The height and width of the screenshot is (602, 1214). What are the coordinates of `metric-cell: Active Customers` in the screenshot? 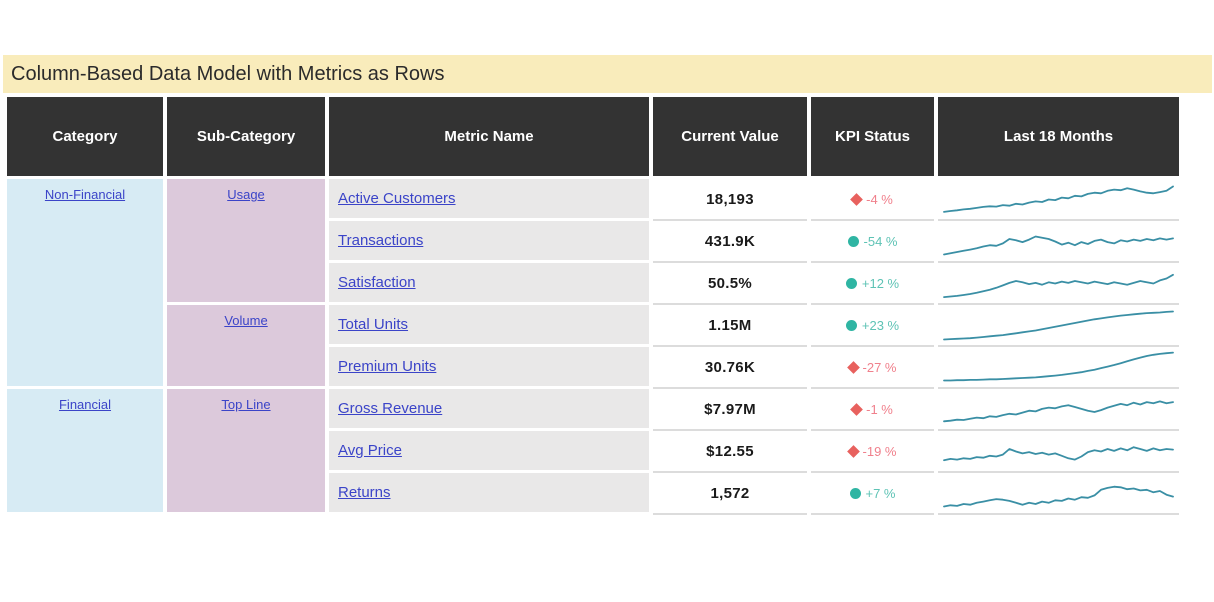 It's located at (489, 200).